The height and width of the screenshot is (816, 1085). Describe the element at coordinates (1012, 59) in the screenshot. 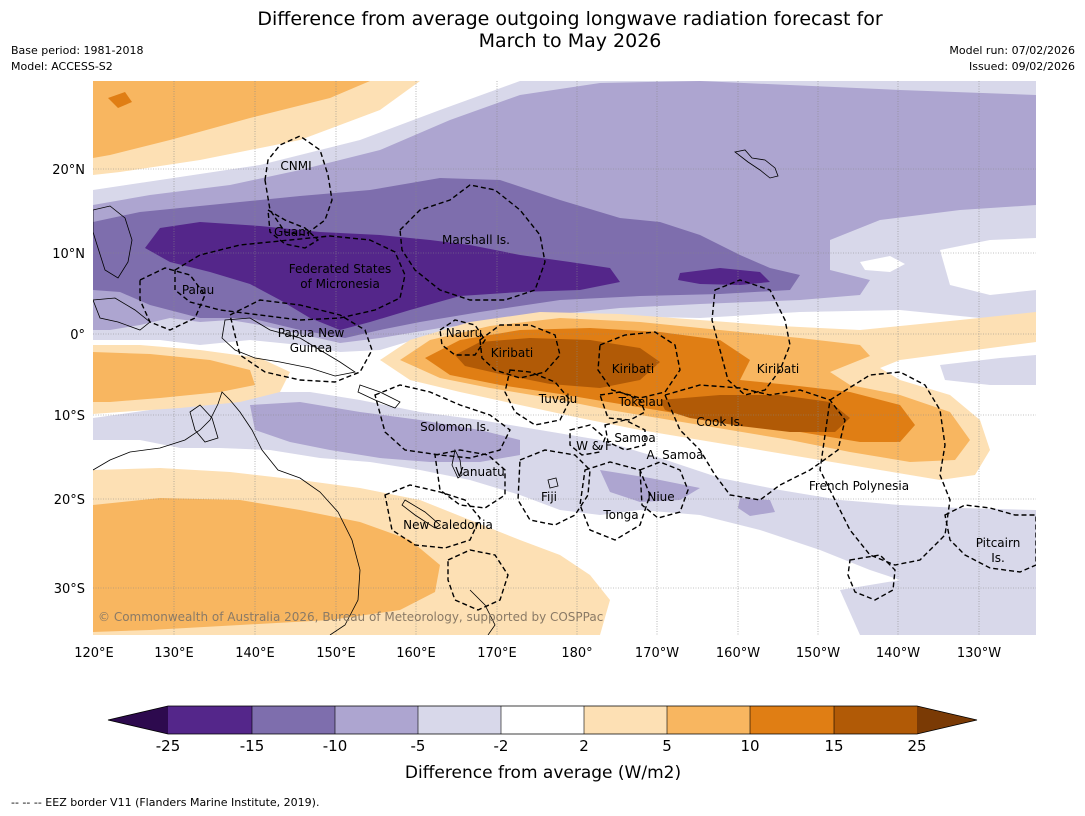

I see `meta-right: Model run: 07/02/2026 Issued: 09/02/2026` at that location.